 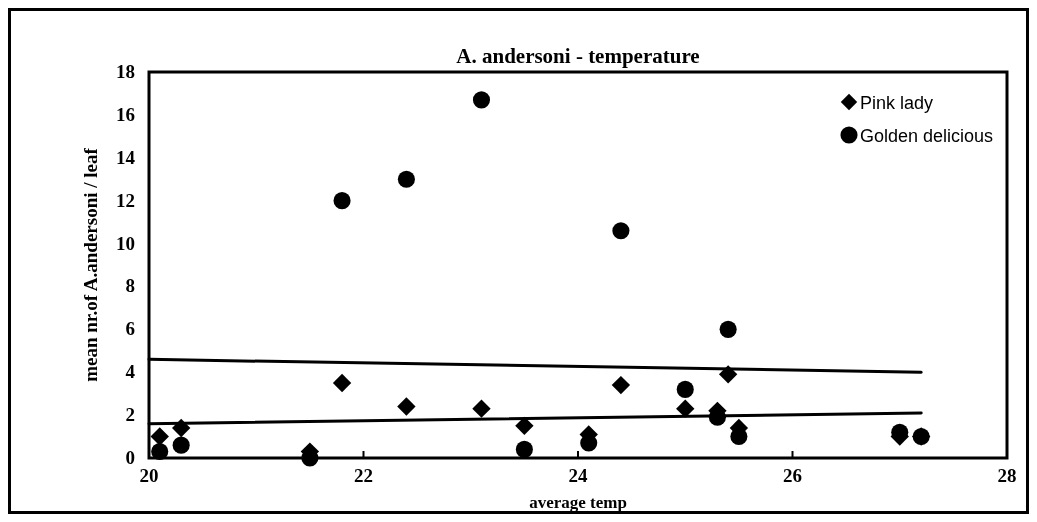 I want to click on chart-title: A. andersoni - temperature, so click(x=578, y=56).